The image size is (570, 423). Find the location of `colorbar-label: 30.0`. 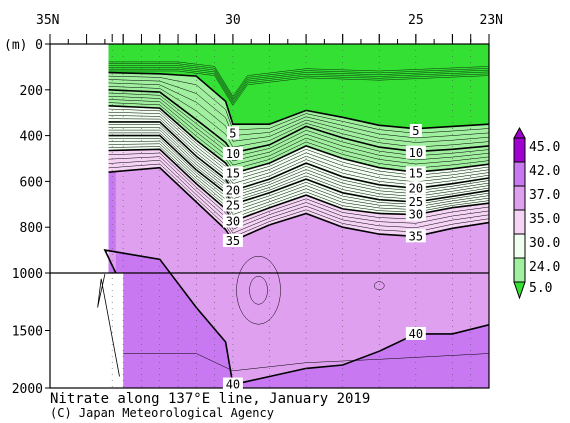

colorbar-label: 30.0 is located at coordinates (544, 243).